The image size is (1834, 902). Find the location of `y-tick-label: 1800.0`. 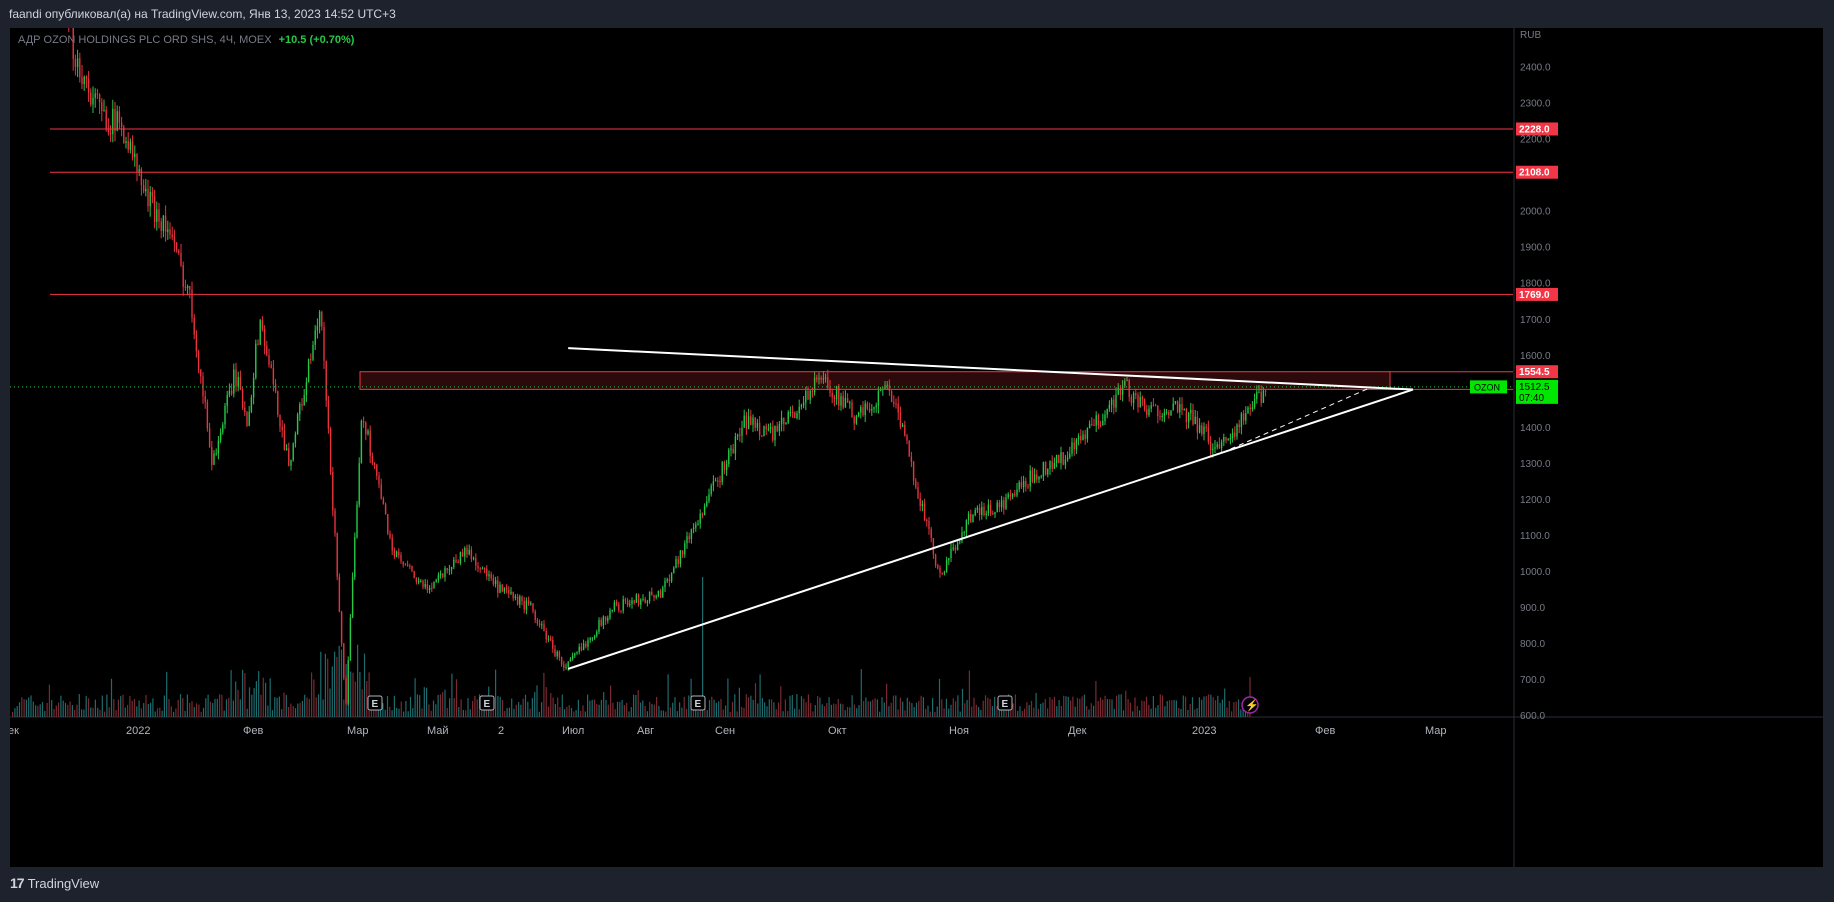

y-tick-label: 1800.0 is located at coordinates (1535, 284).